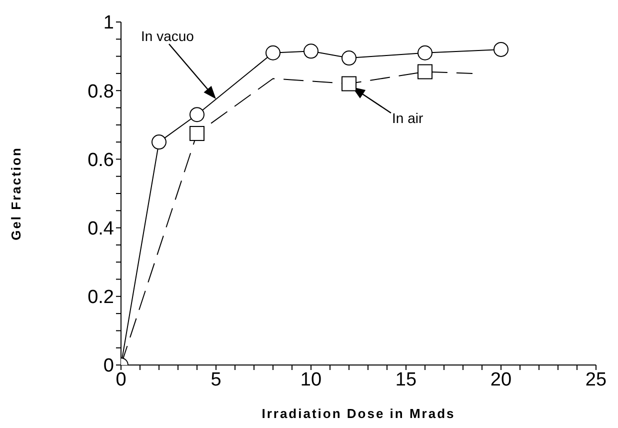 The image size is (618, 428). Describe the element at coordinates (406, 379) in the screenshot. I see `x-tick-label: 15` at that location.